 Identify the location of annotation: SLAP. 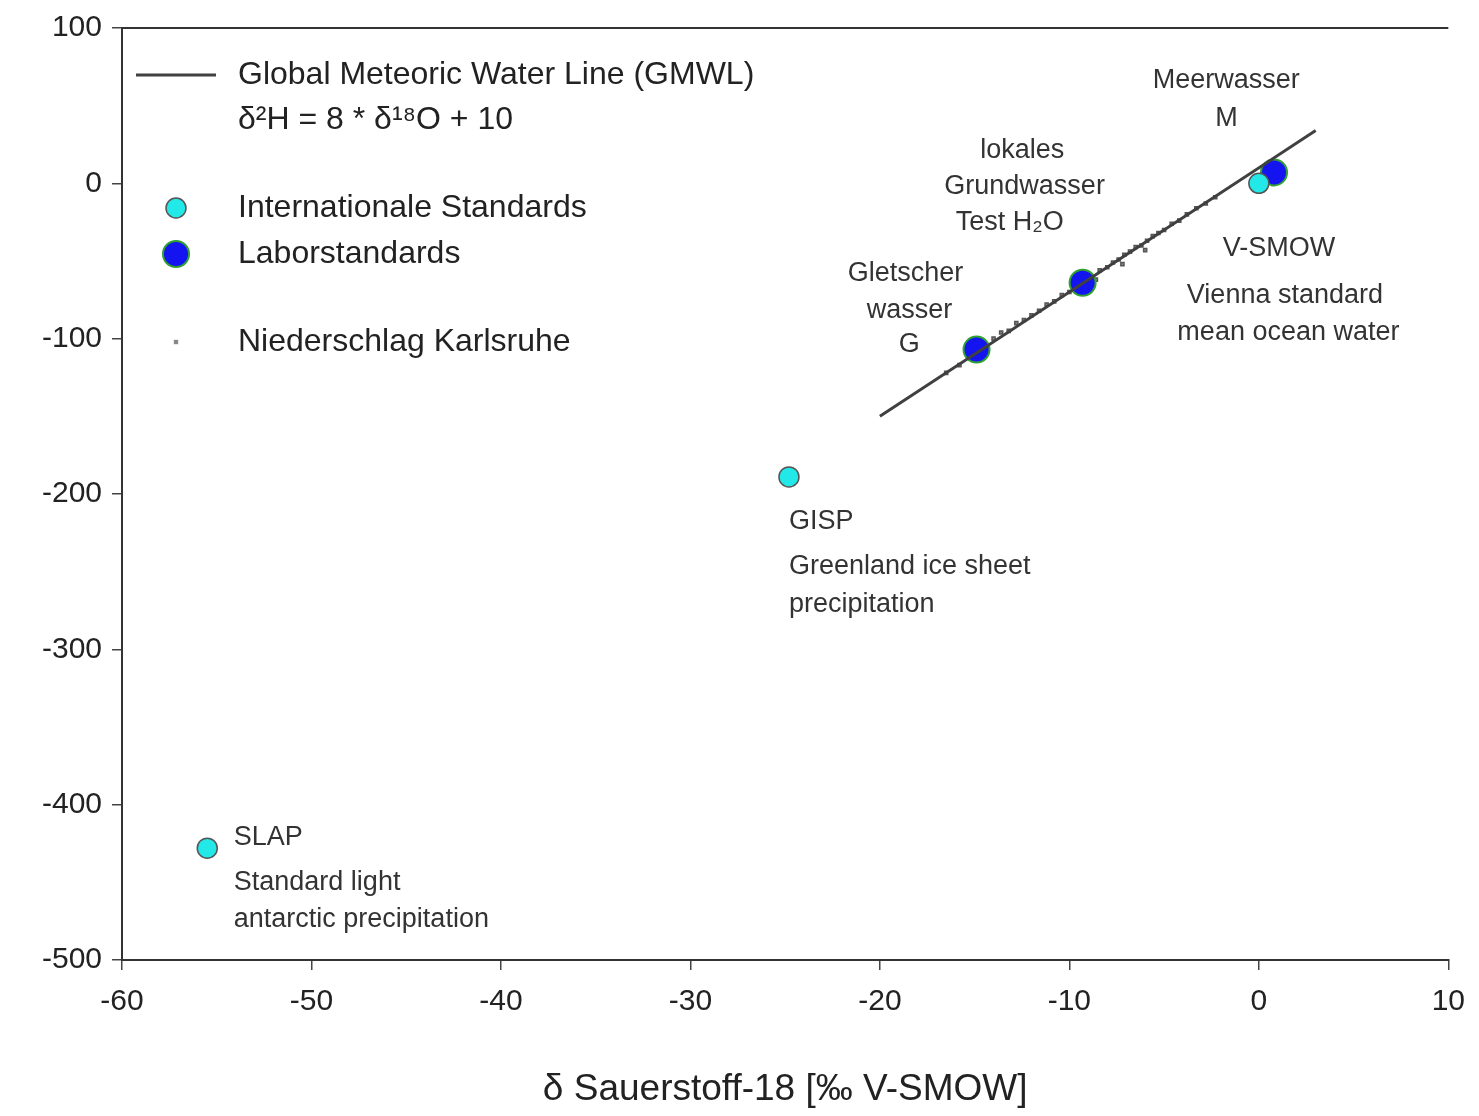
(268, 835).